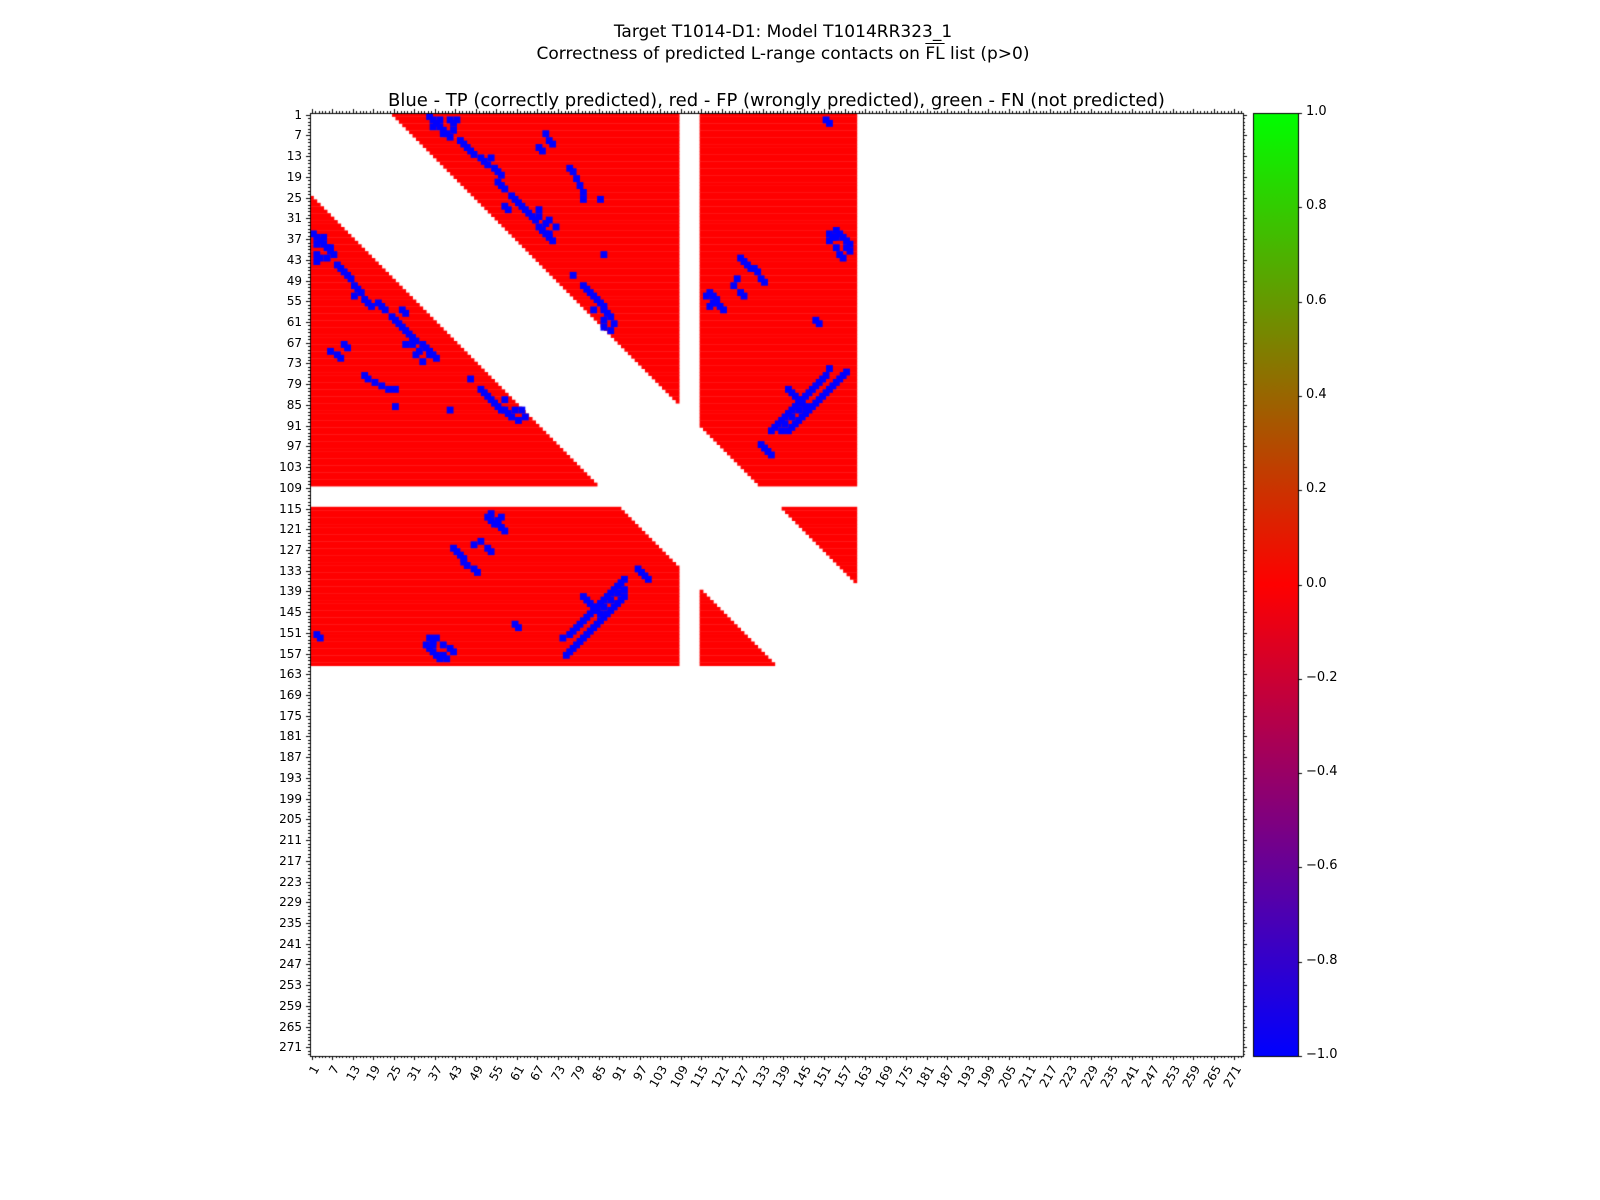  I want to click on y-tick-label: 13, so click(294, 156).